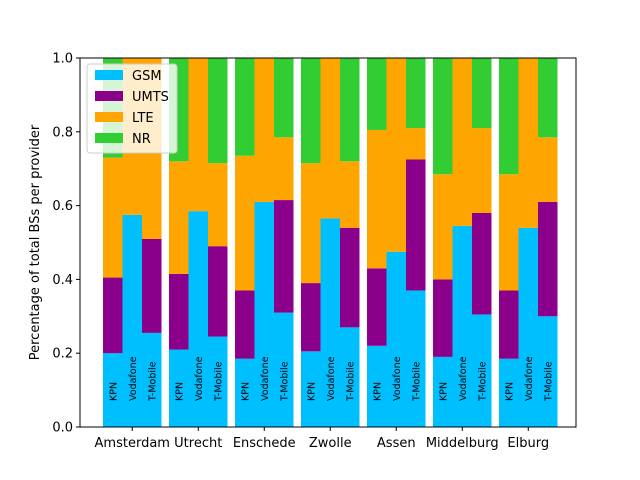  Describe the element at coordinates (113, 315) in the screenshot. I see `bar-segment-umts-amsterdam-kpn` at that location.